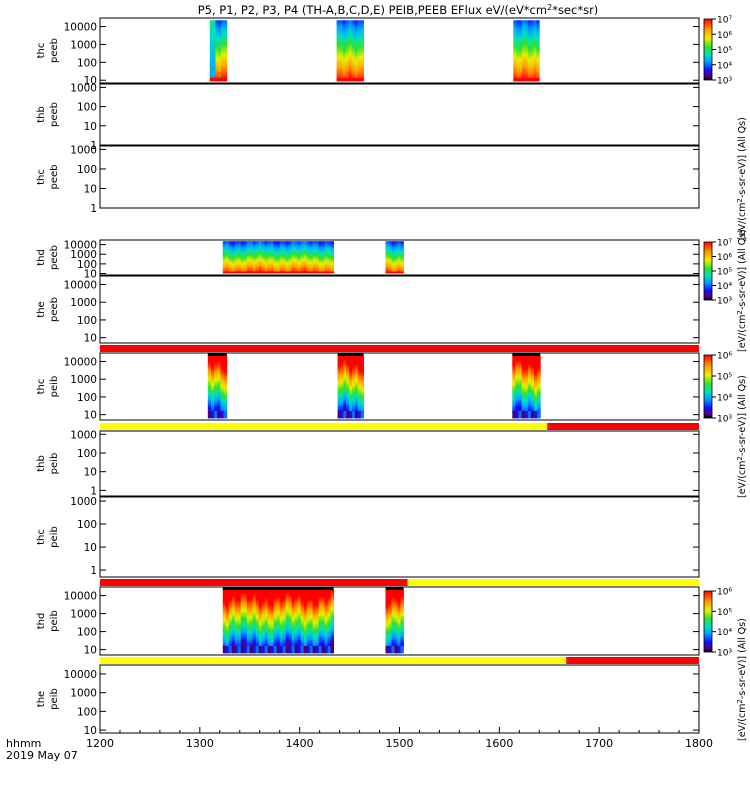  I want to click on x-tick-label: 1400, so click(300, 743).